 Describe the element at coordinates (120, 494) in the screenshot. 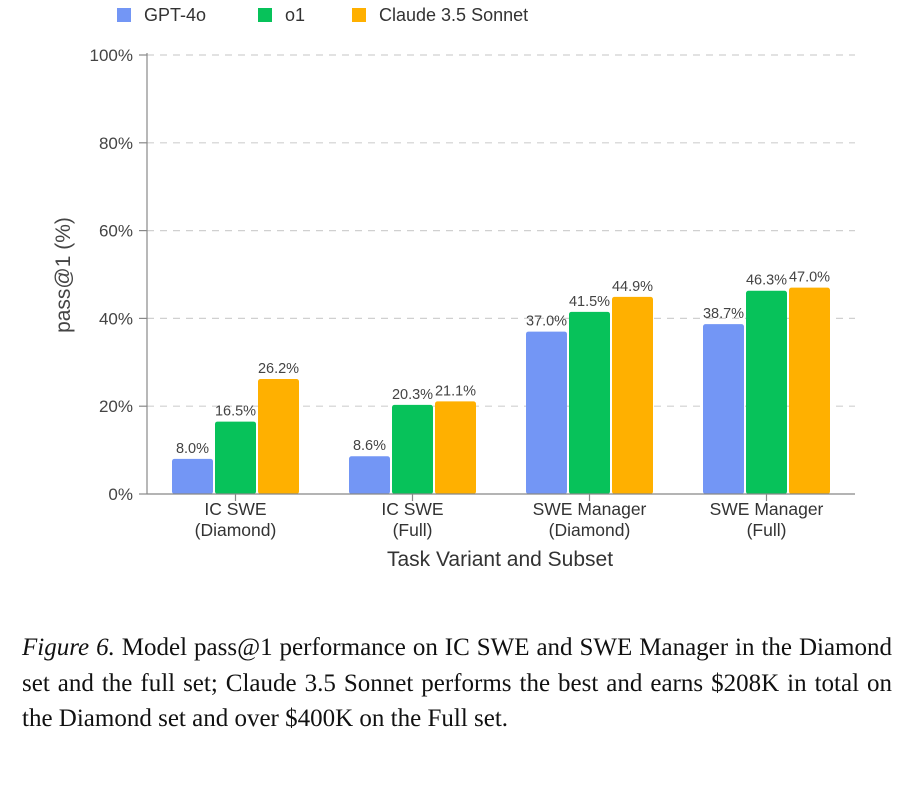

I see `y-tick-label: 0%` at that location.